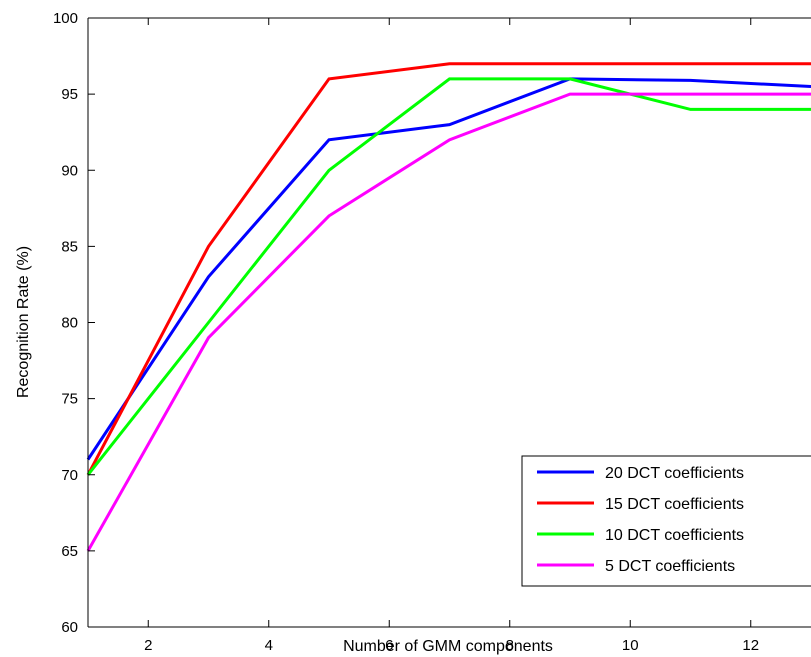 This screenshot has width=811, height=657. What do you see at coordinates (69, 551) in the screenshot?
I see `y-tick-label: 65` at bounding box center [69, 551].